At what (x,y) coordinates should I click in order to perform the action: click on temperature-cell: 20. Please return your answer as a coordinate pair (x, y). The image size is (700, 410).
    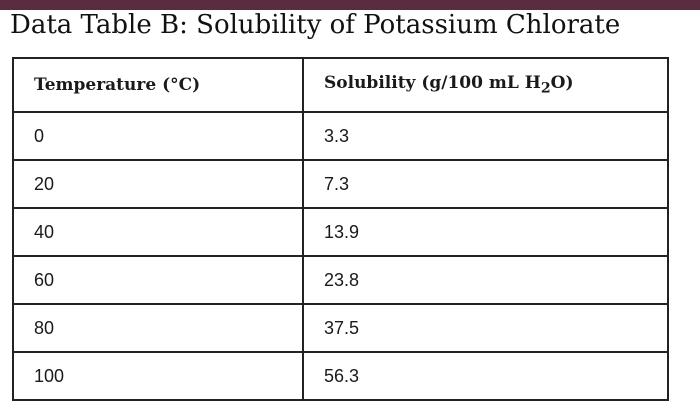
    Looking at the image, I should click on (158, 184).